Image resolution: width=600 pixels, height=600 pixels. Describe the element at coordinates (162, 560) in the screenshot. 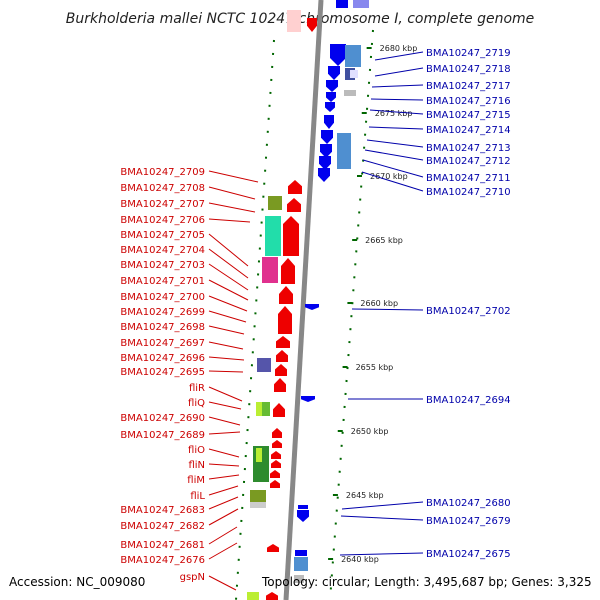

I see `gene-label: BMA10247_2676` at that location.